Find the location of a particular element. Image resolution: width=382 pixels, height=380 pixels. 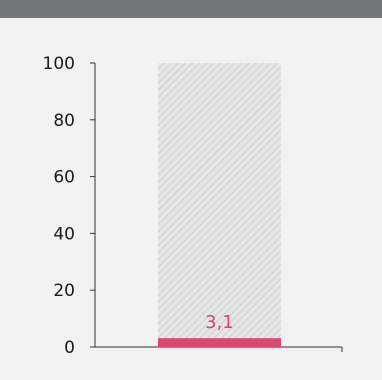

data-label: 3,1 is located at coordinates (219, 322).